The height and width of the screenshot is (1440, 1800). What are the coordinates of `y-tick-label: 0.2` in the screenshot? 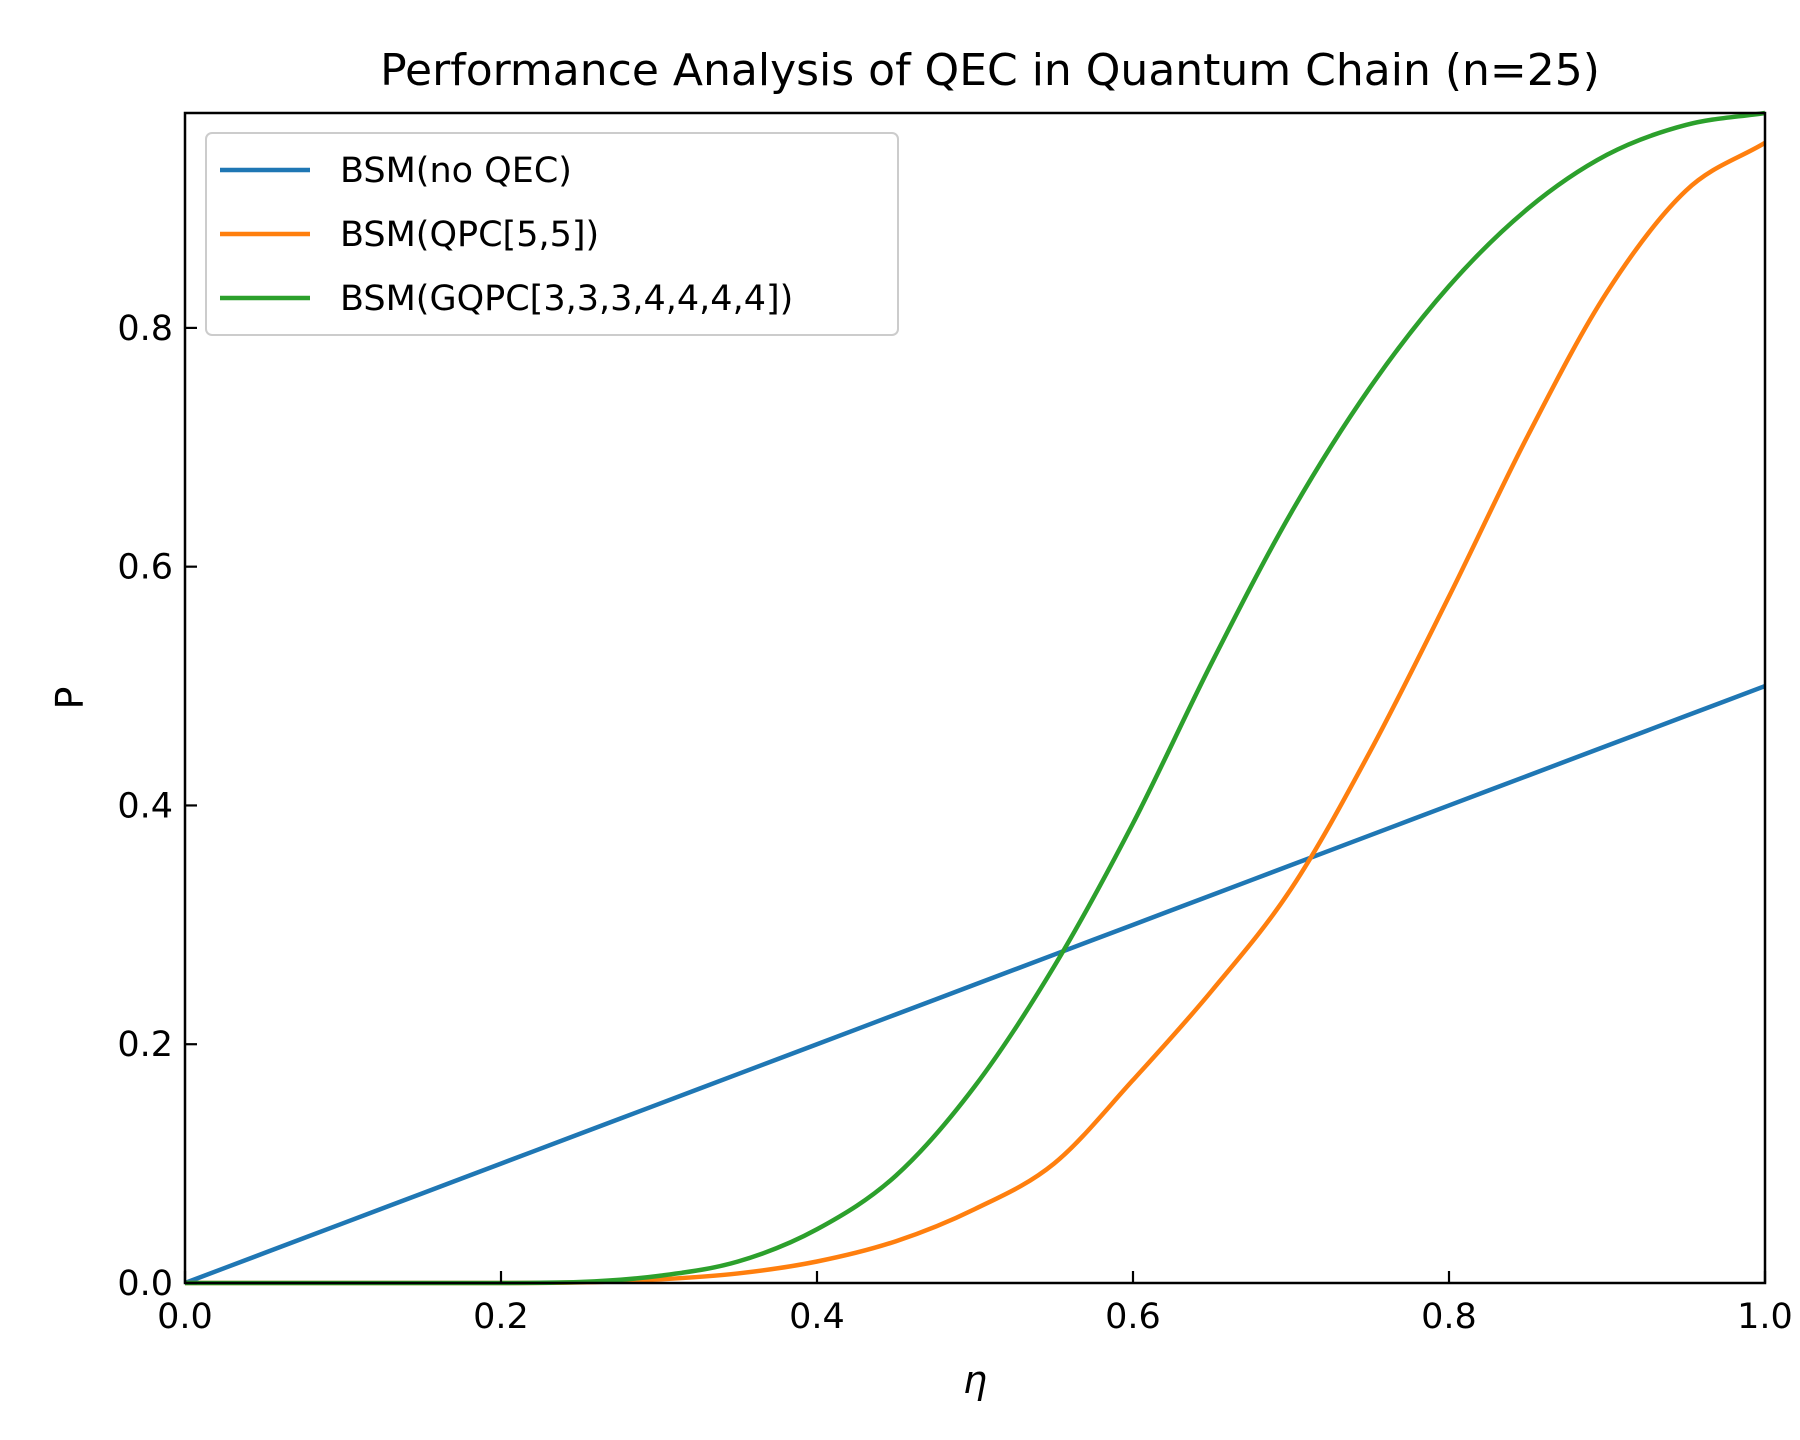 It's located at (145, 1045).